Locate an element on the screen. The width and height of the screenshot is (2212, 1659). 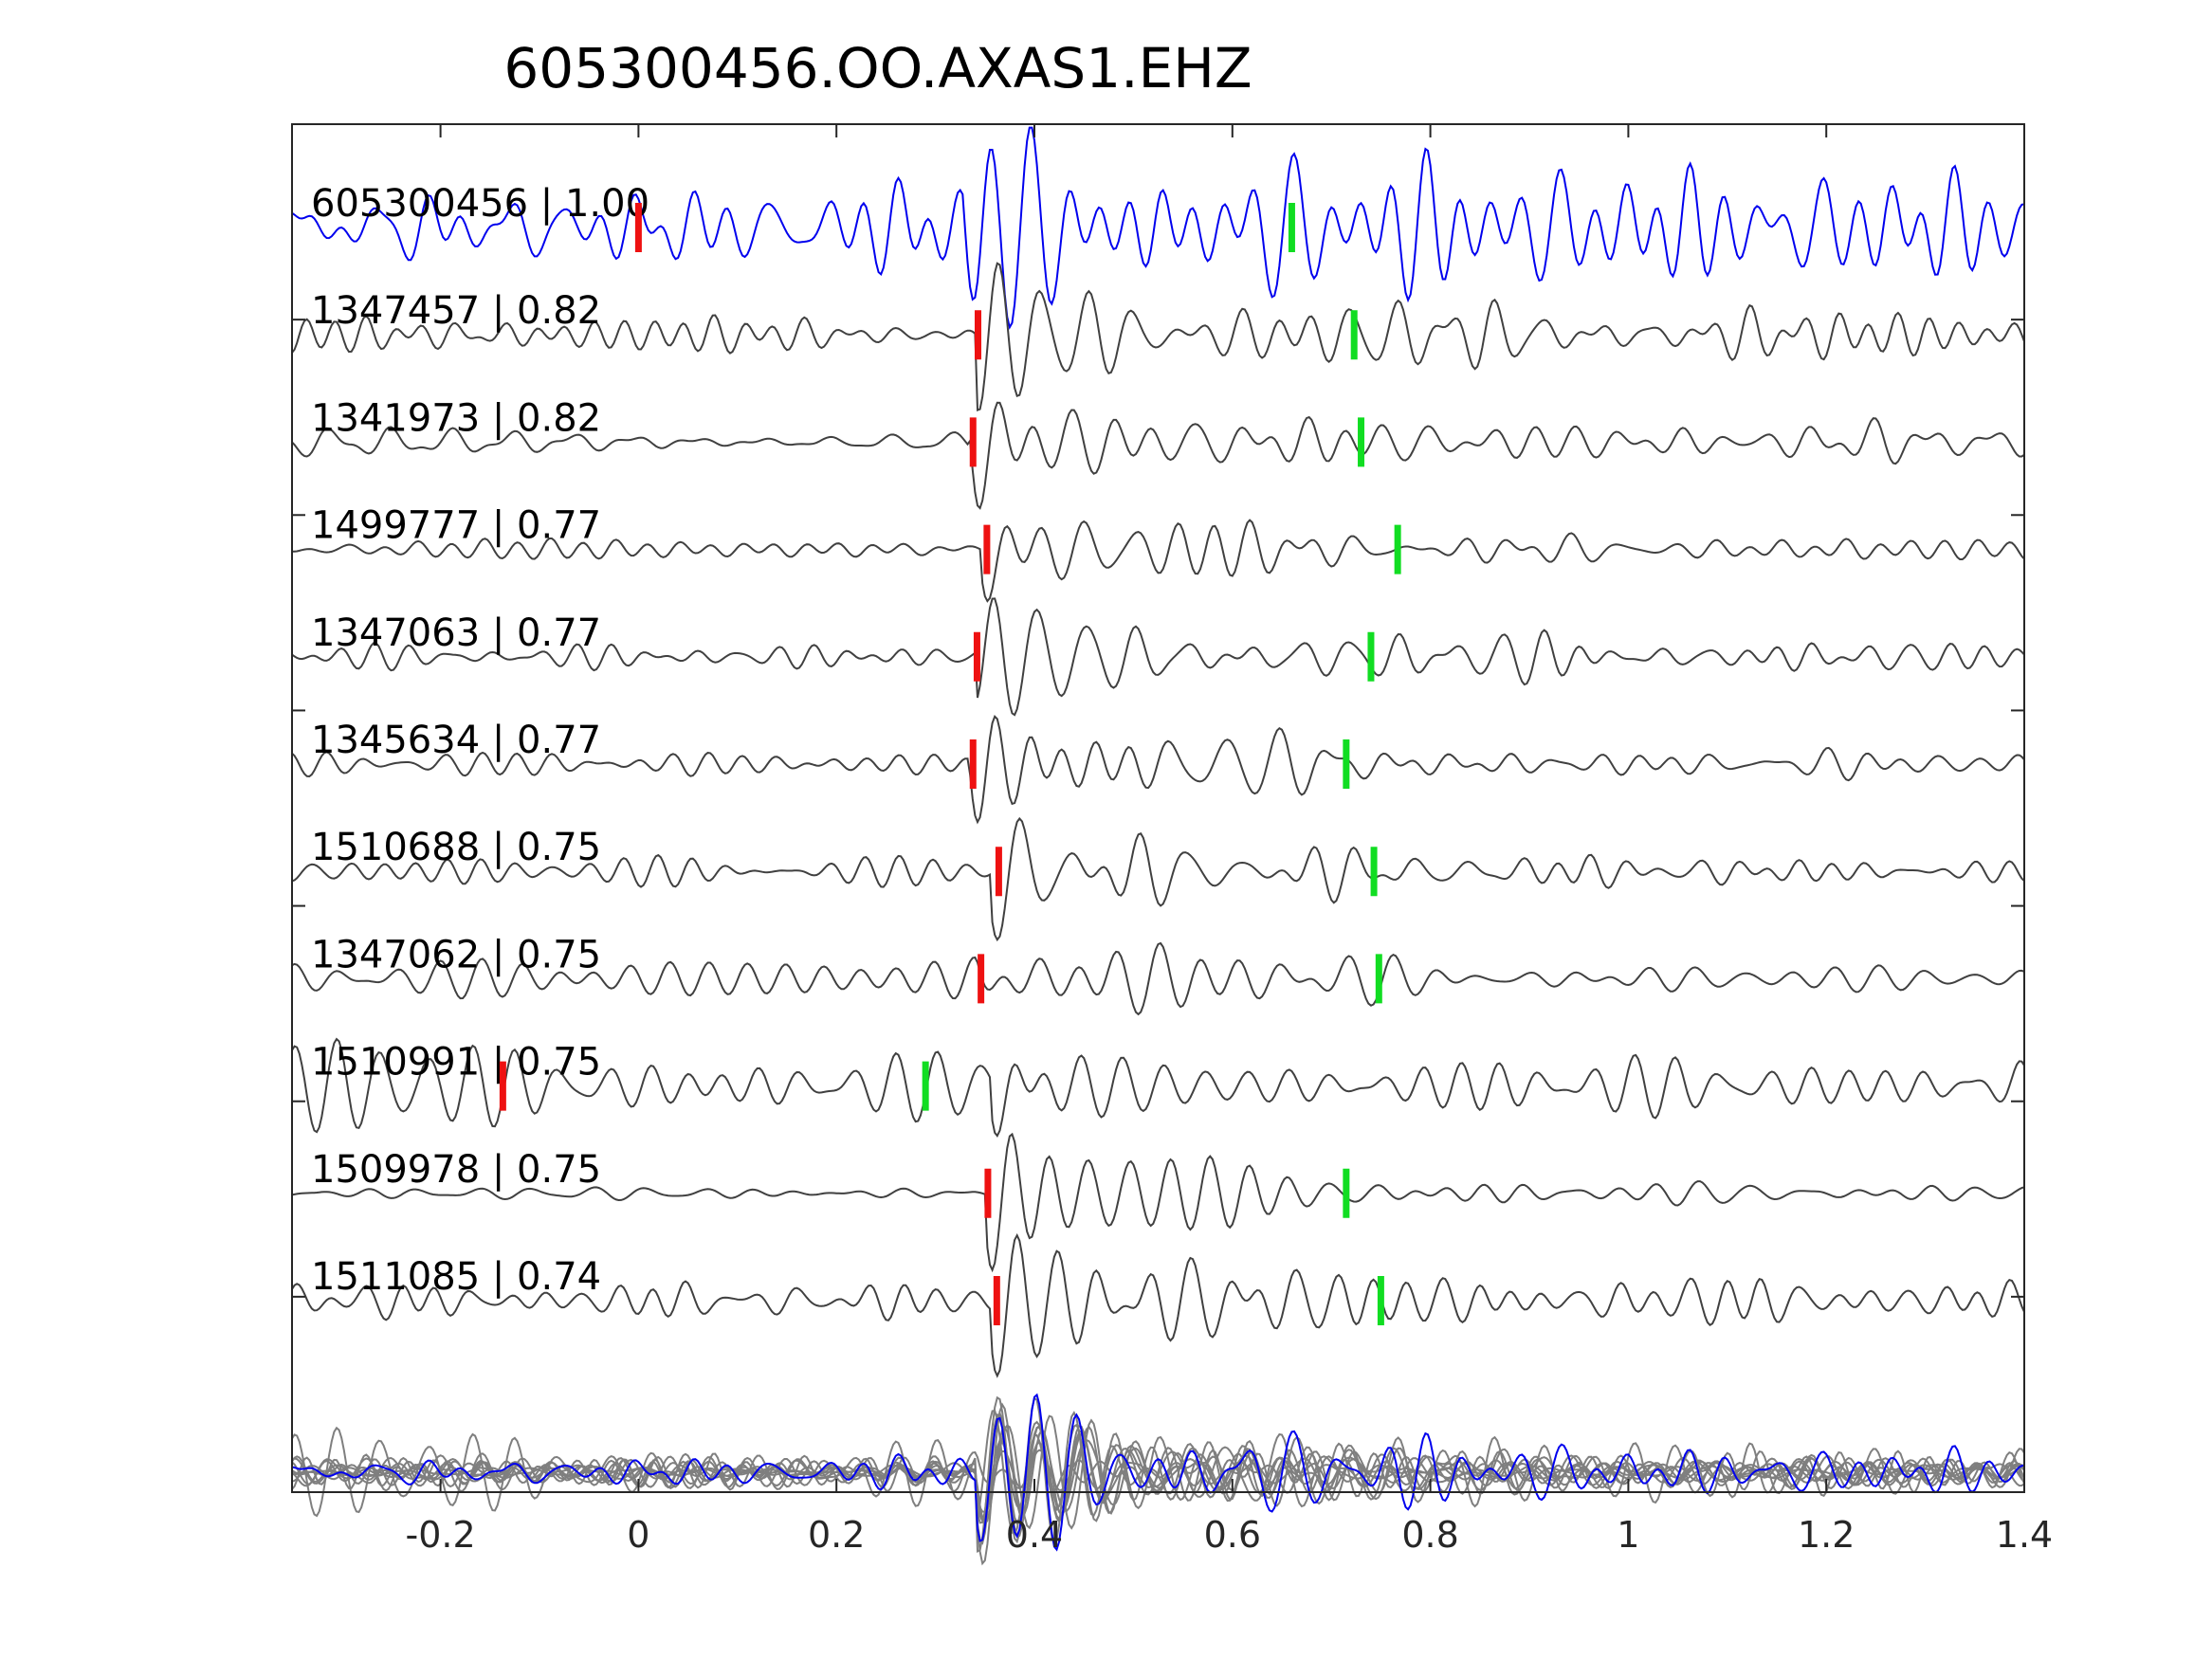
trace-label: 1347457 | 0.82 is located at coordinates (456, 311).